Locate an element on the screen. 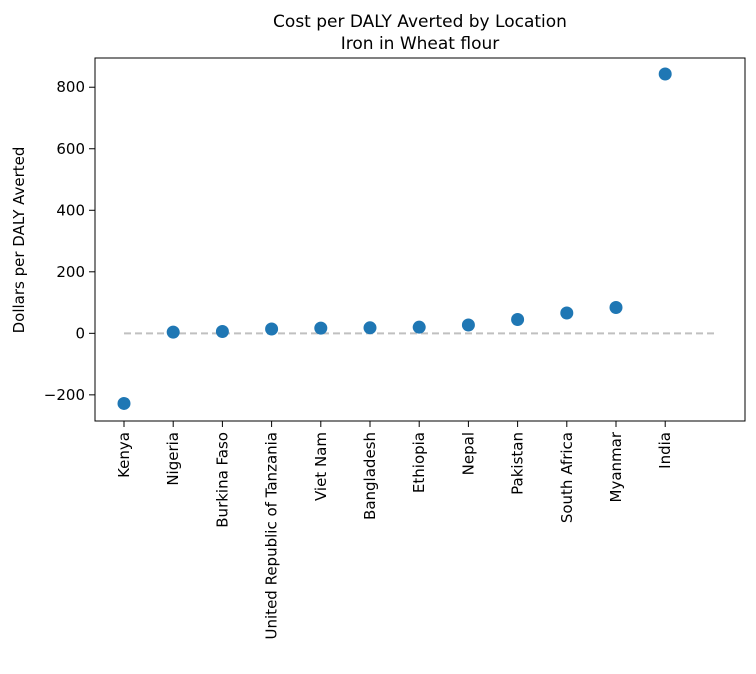  x-tick-label: Myanmar is located at coordinates (616, 466).